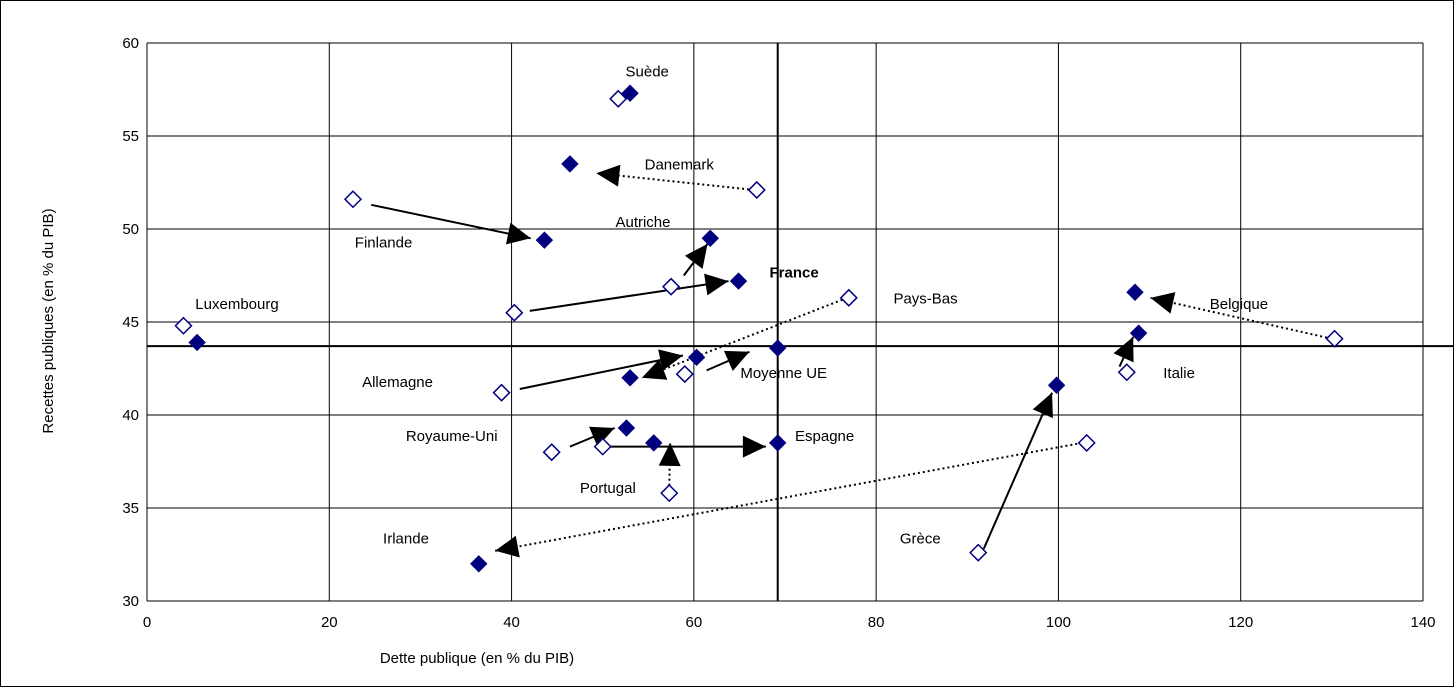  What do you see at coordinates (397, 382) in the screenshot?
I see `point-label: Allemagne` at bounding box center [397, 382].